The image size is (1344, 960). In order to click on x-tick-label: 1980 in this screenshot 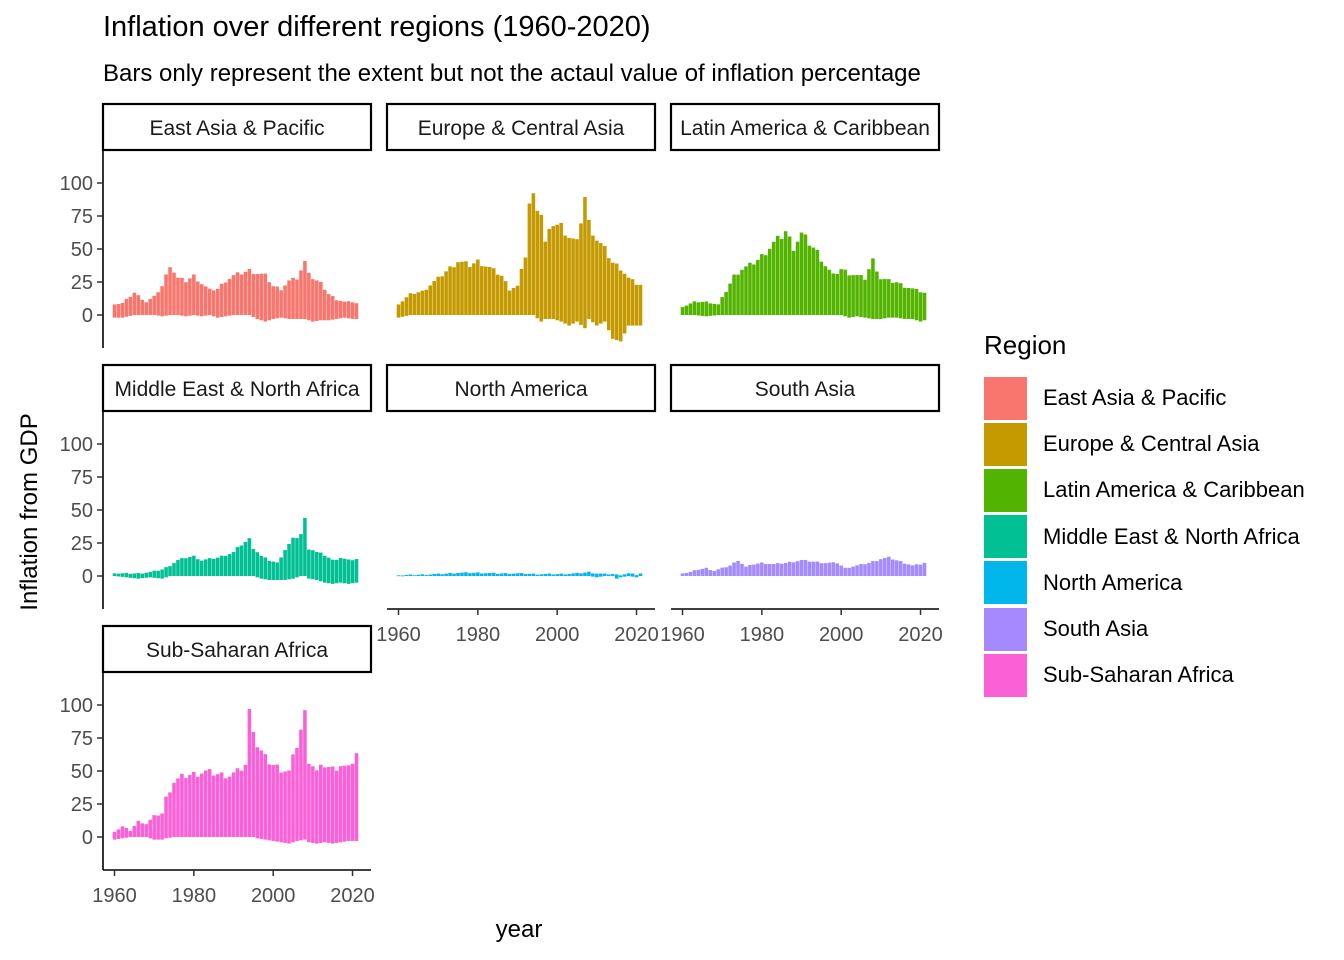, I will do `click(194, 896)`.